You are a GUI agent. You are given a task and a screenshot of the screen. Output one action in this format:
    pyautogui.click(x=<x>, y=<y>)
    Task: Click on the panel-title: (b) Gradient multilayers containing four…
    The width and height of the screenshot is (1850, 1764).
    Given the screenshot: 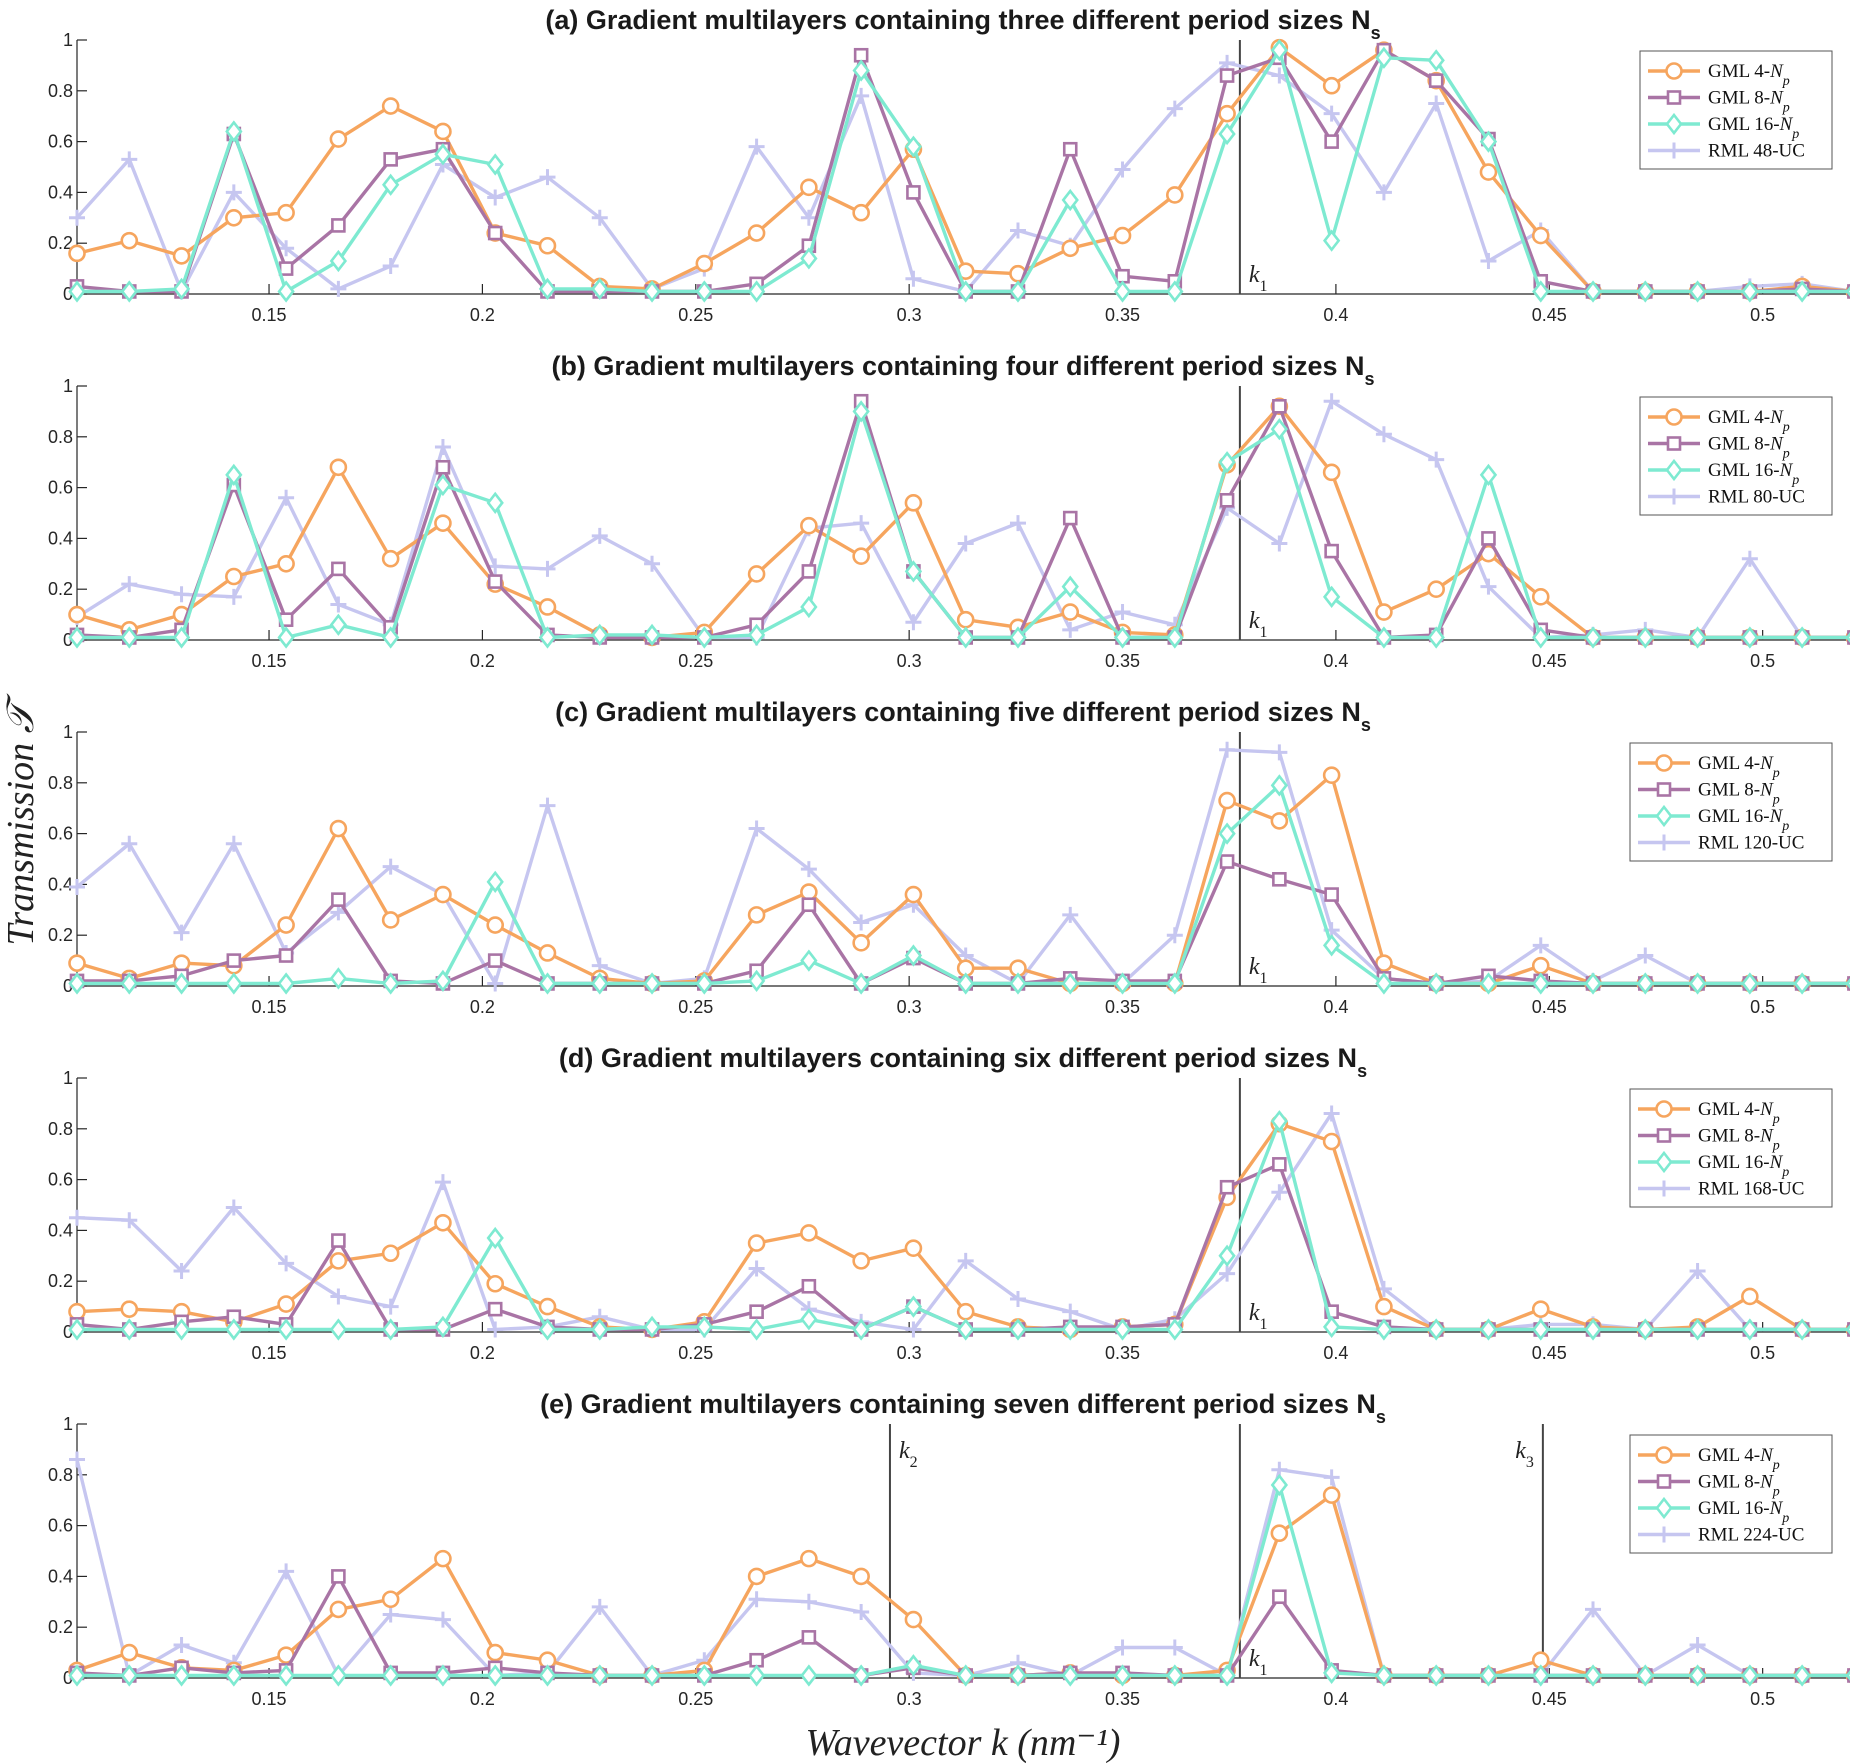 What is the action you would take?
    pyautogui.click(x=962, y=370)
    